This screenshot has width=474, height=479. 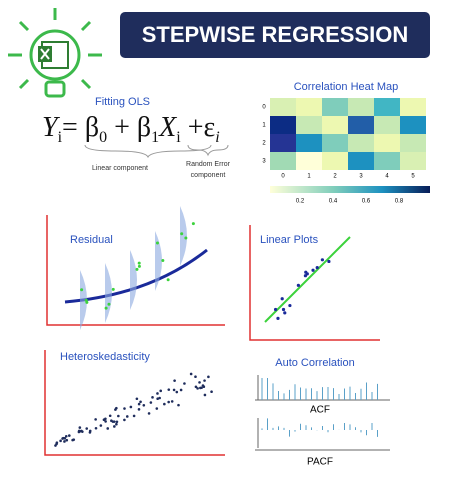 I want to click on x-label: 2, so click(x=335, y=177).